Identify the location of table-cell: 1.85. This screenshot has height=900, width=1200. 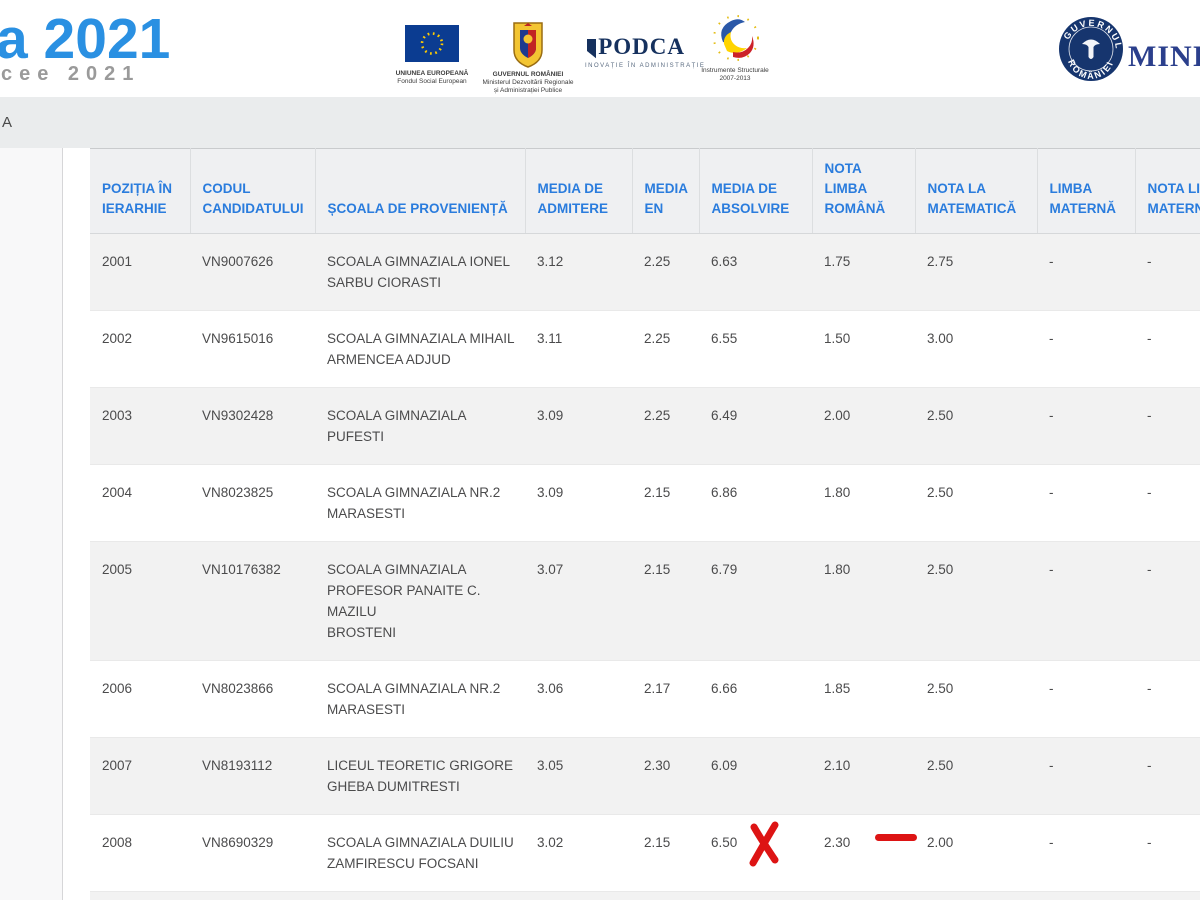
(863, 699).